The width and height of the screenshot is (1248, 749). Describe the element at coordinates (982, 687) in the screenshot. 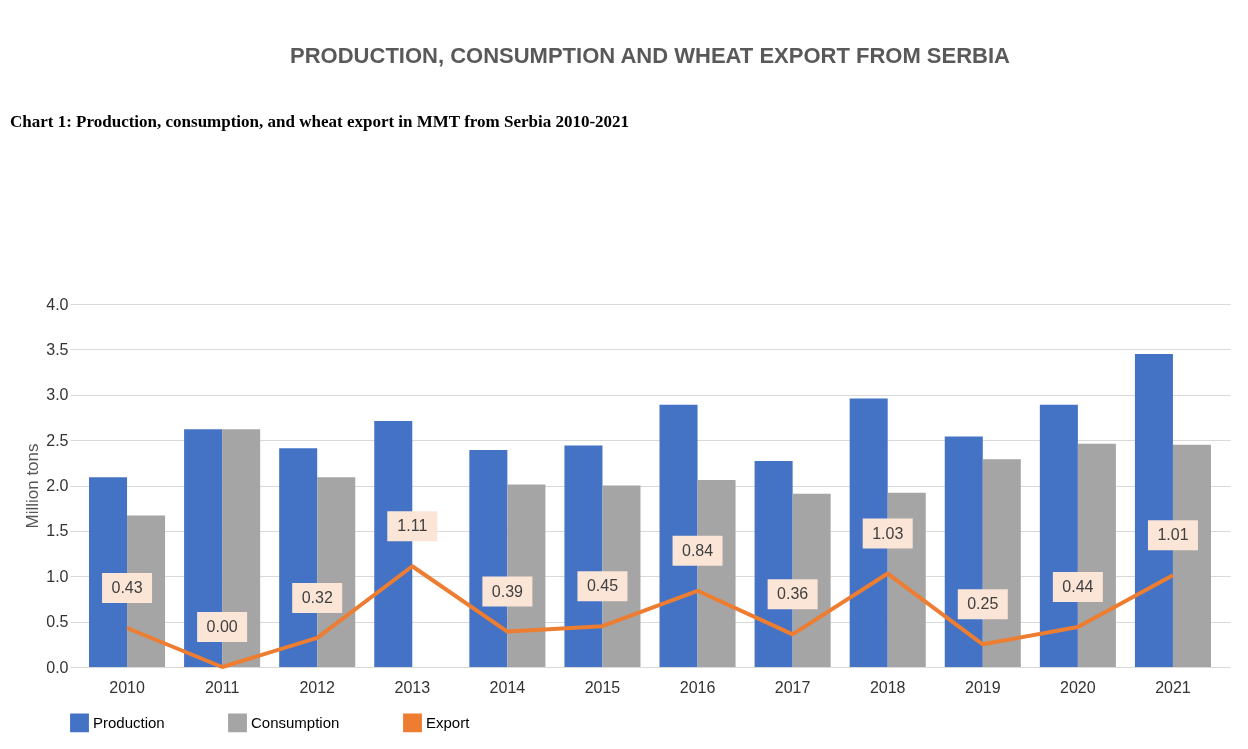

I see `x-tick-label: 2019` at that location.